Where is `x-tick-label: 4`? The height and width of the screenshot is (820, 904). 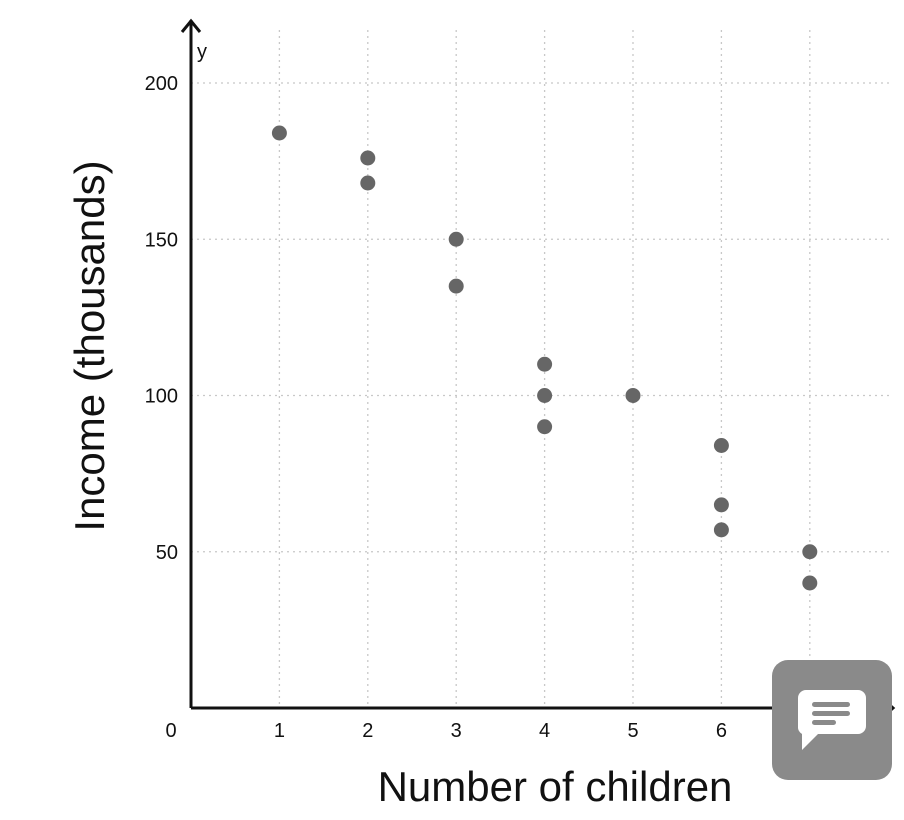
x-tick-label: 4 is located at coordinates (544, 731).